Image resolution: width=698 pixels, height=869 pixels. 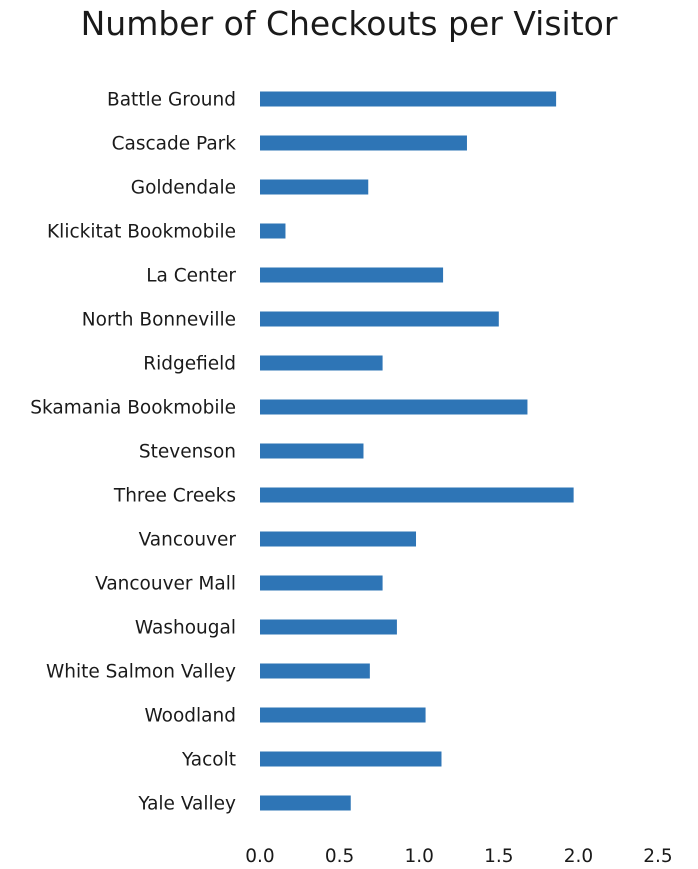 I want to click on category-label: Washougal, so click(x=185, y=628).